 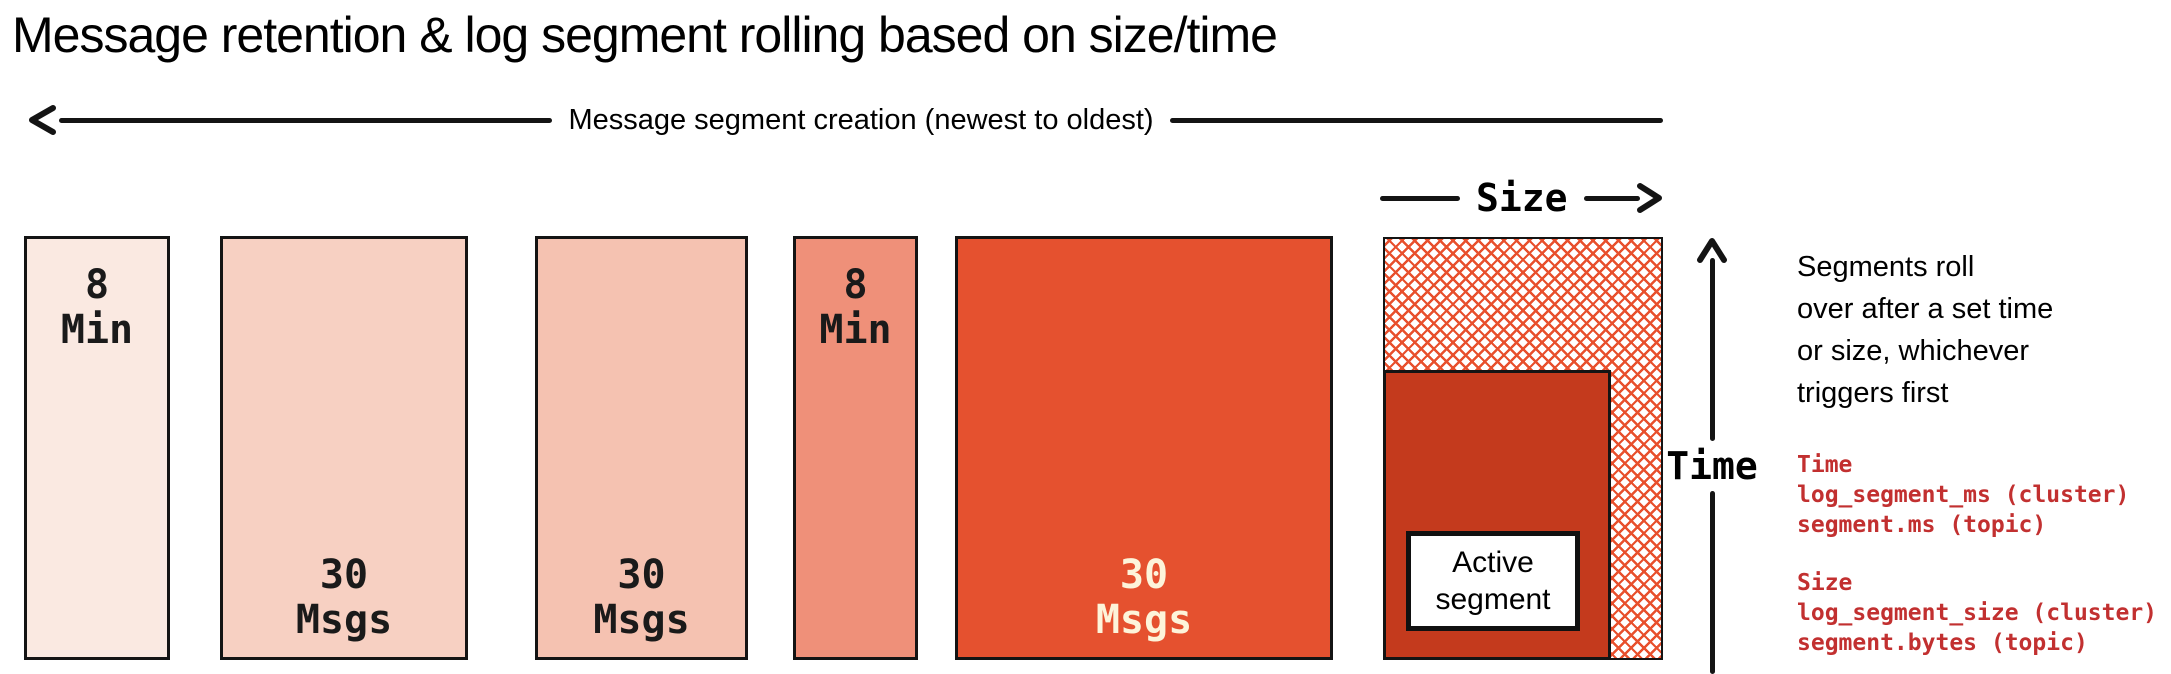 What do you see at coordinates (1712, 466) in the screenshot?
I see `time-axis-label: Time` at bounding box center [1712, 466].